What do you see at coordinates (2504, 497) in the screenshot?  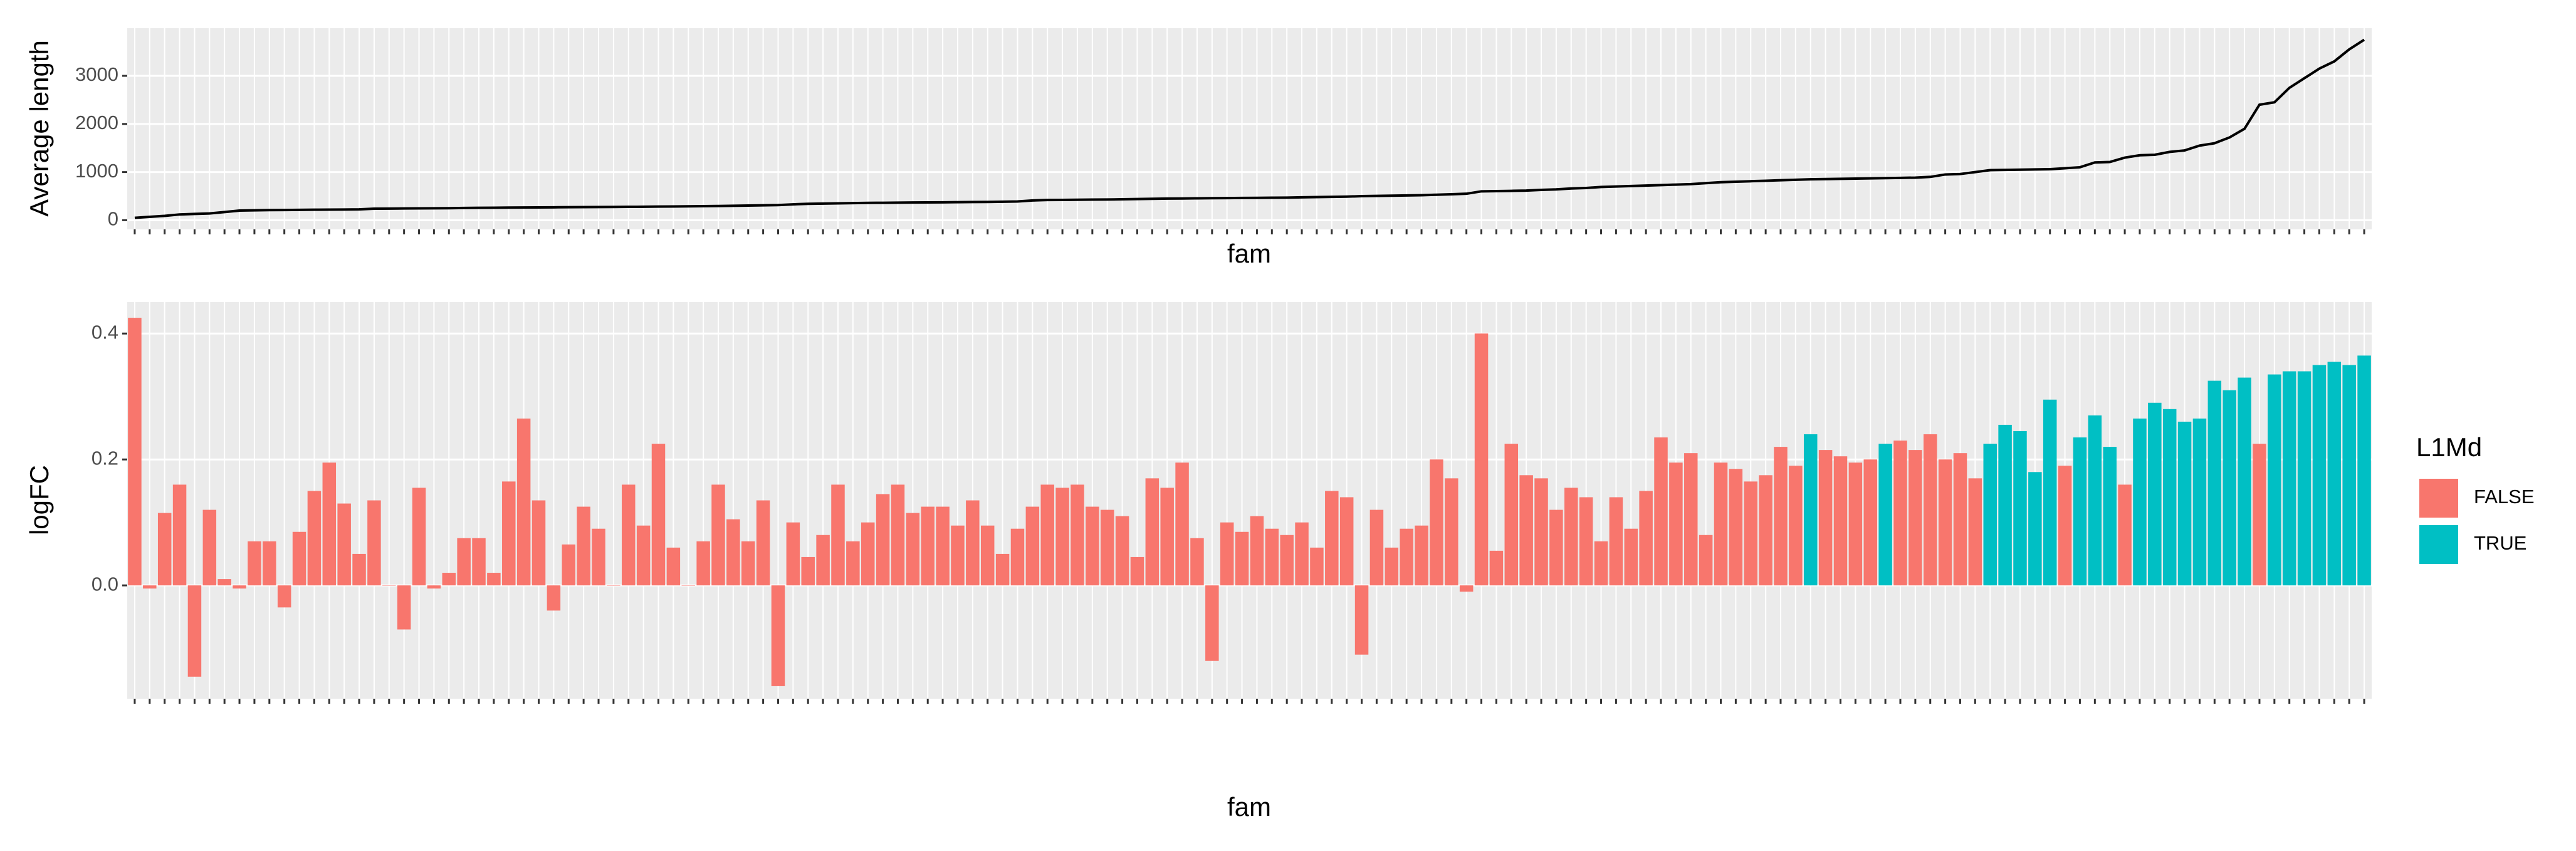 I see `legend-label: FALSE` at bounding box center [2504, 497].